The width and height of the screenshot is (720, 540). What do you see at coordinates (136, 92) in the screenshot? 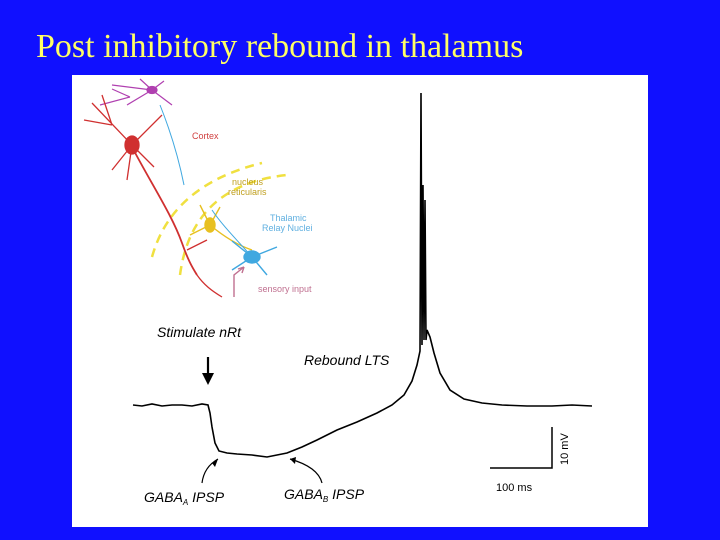
I see `cortical-pyramidal-top` at bounding box center [136, 92].